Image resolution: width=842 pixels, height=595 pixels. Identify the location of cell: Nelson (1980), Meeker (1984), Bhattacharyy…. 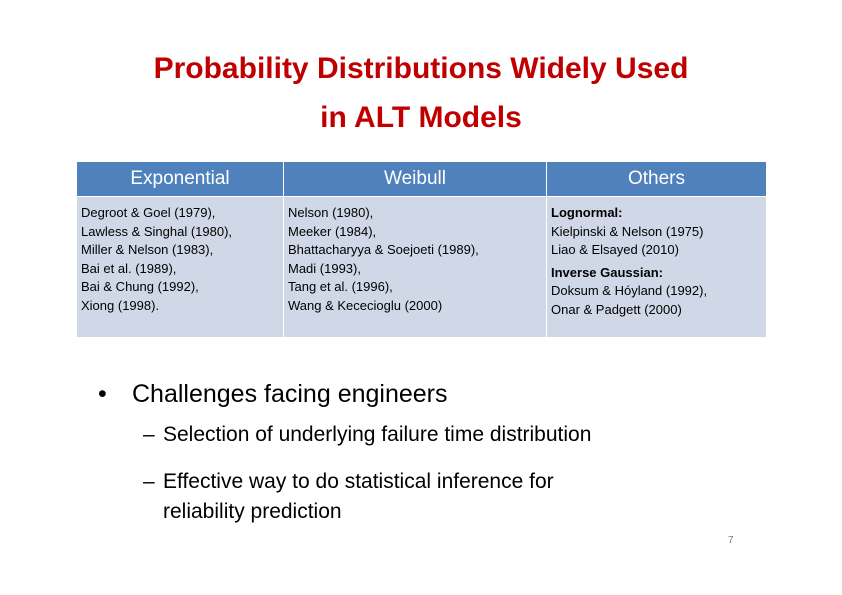
(415, 267).